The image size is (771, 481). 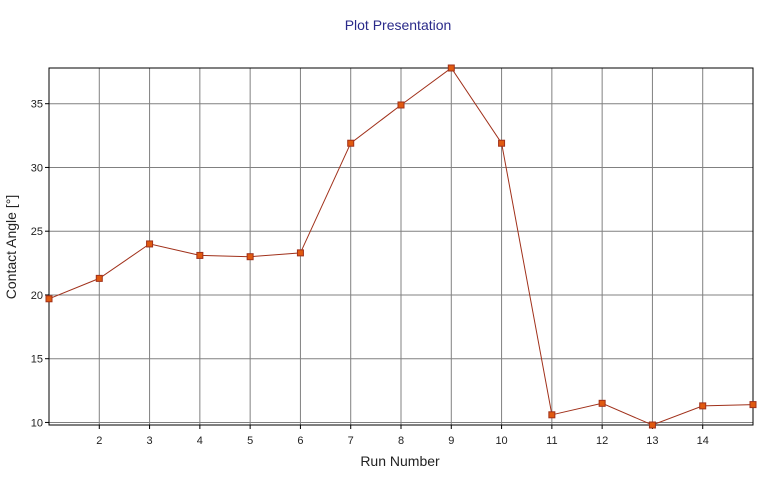 What do you see at coordinates (37, 360) in the screenshot?
I see `y-tick-label: 15` at bounding box center [37, 360].